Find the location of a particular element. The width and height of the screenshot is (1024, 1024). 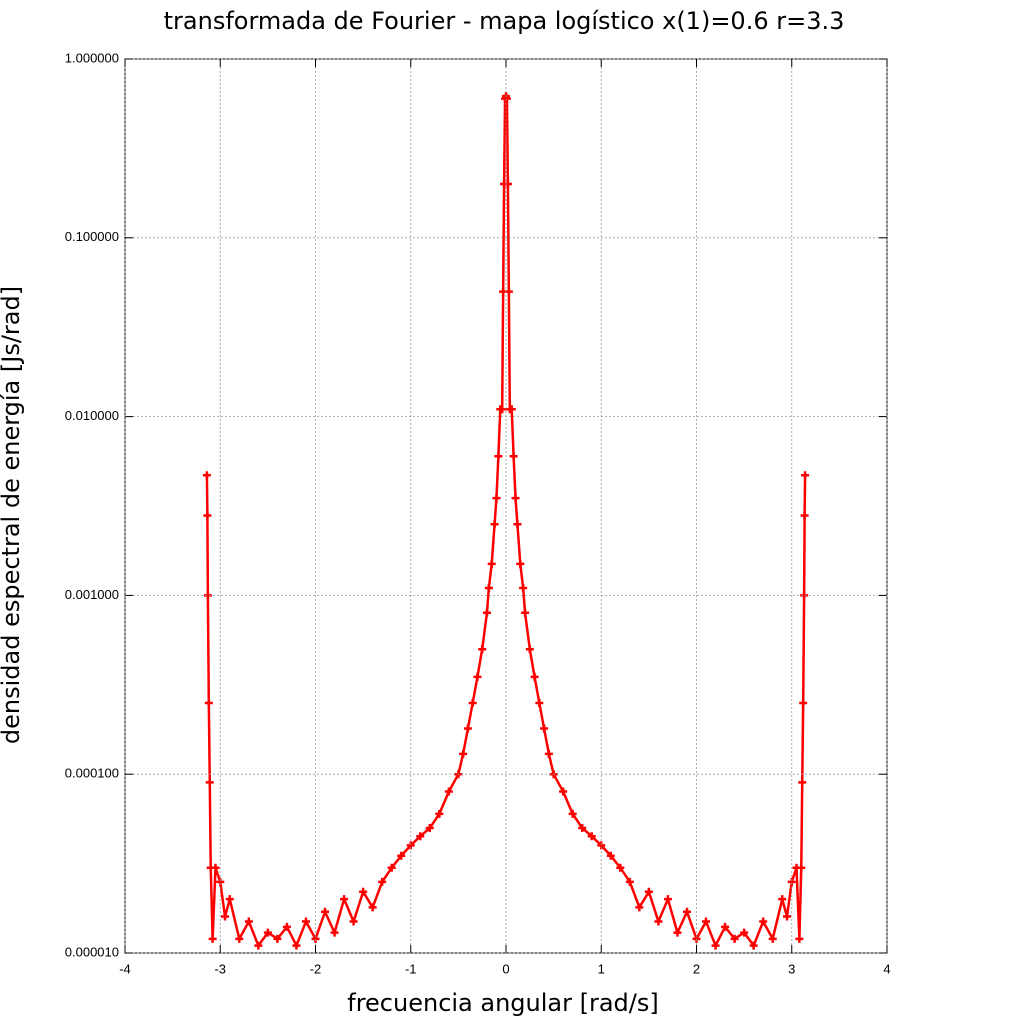

y-tick-label: 1.000000 is located at coordinates (92, 57).